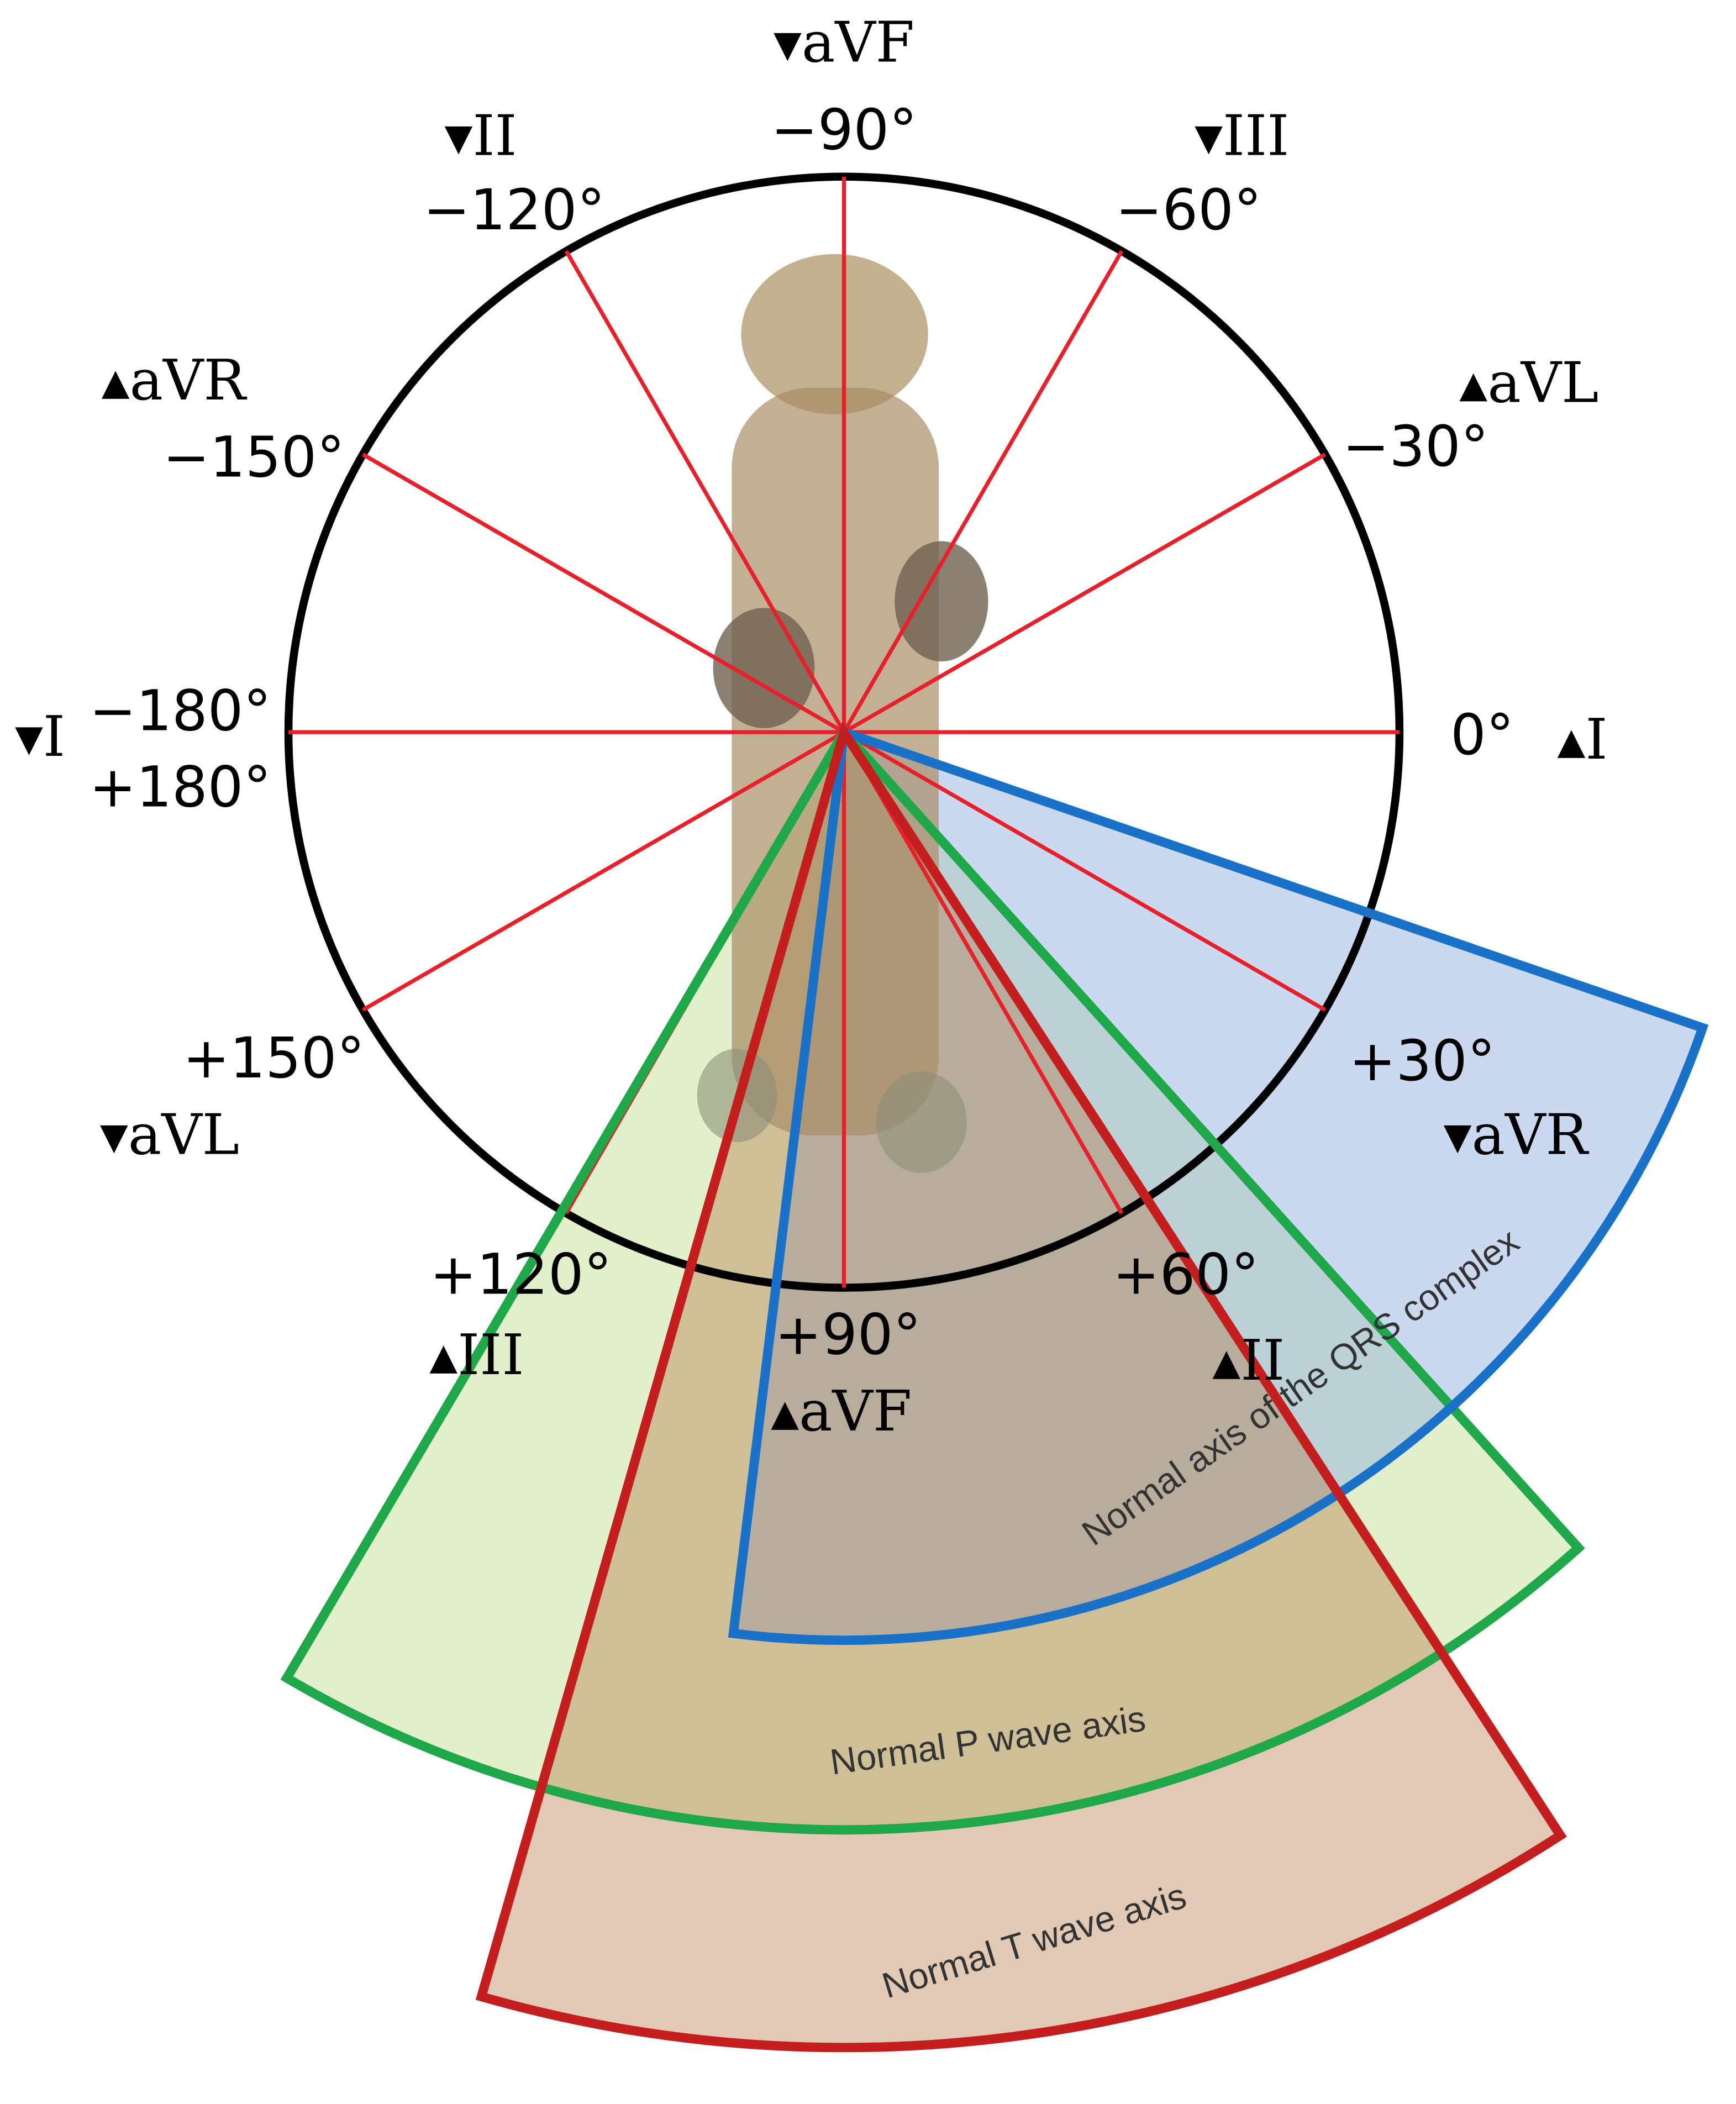  Describe the element at coordinates (1423, 1060) in the screenshot. I see `angle-label: +30°` at that location.